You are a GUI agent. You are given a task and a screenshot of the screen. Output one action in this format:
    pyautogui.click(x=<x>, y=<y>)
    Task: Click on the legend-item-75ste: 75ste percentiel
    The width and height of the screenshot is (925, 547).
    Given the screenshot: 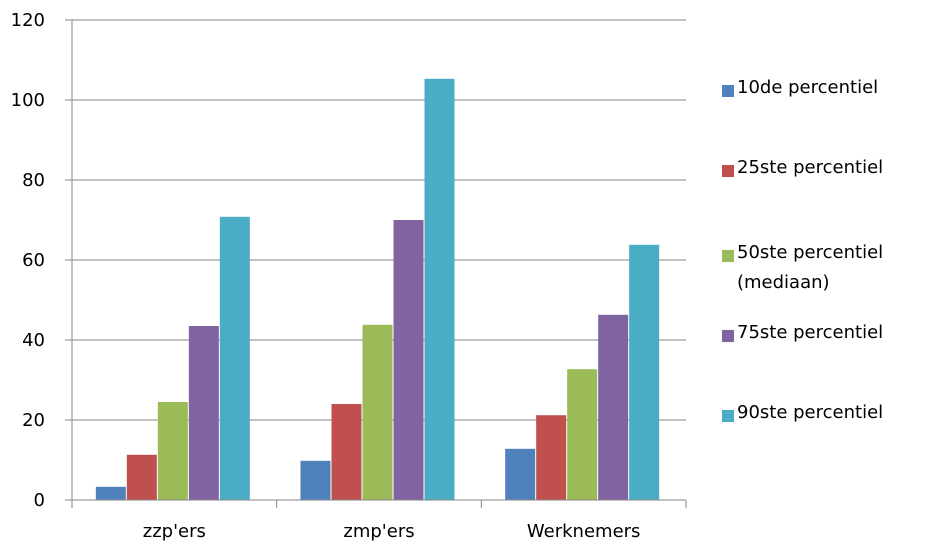 What is the action you would take?
    pyautogui.click(x=822, y=335)
    